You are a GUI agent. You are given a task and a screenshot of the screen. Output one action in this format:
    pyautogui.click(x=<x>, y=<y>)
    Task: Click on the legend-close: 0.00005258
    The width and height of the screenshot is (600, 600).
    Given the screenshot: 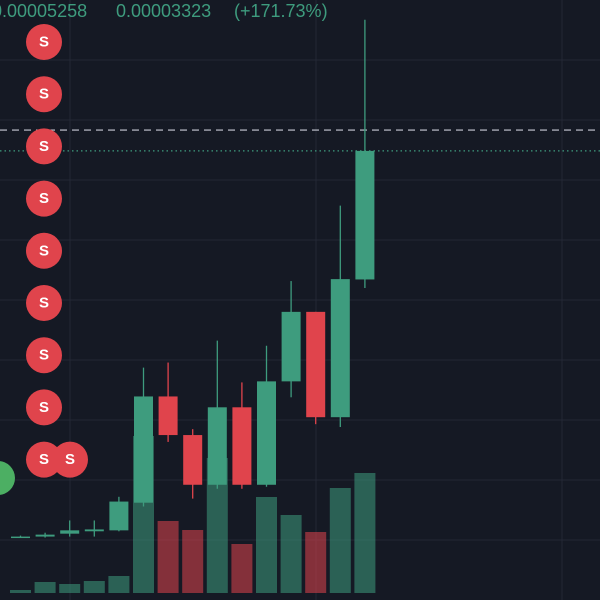 What is the action you would take?
    pyautogui.click(x=43, y=11)
    